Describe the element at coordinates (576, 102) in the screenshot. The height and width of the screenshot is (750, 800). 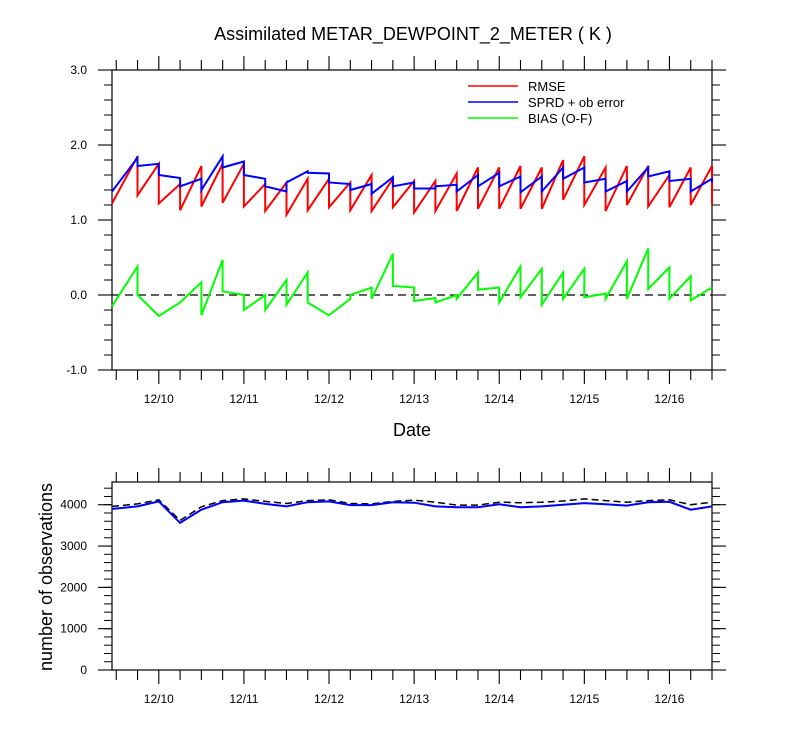
I see `legend-label: SPRD + ob error` at that location.